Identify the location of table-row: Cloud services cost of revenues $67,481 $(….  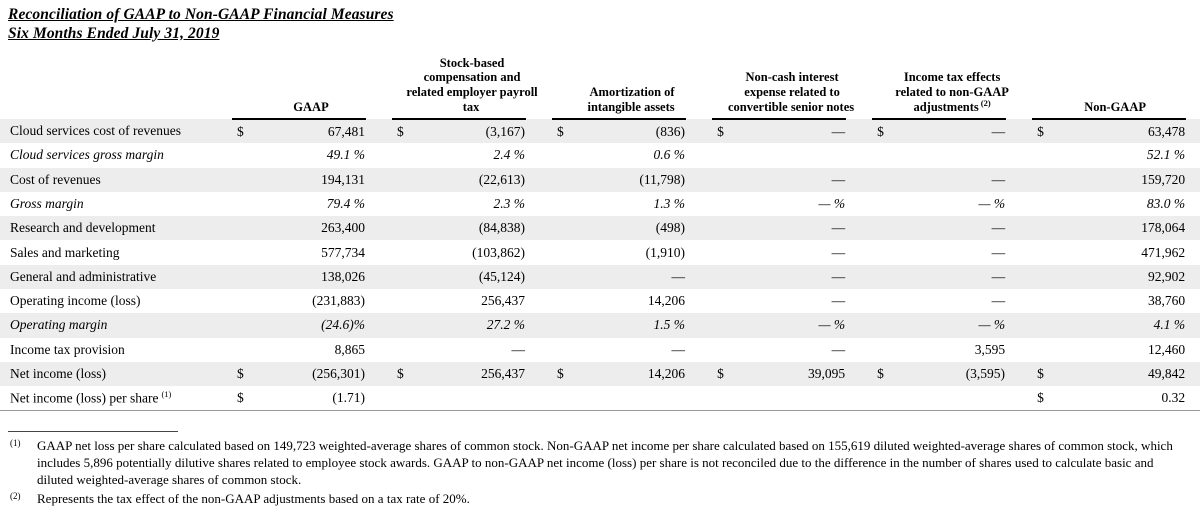
(600, 131).